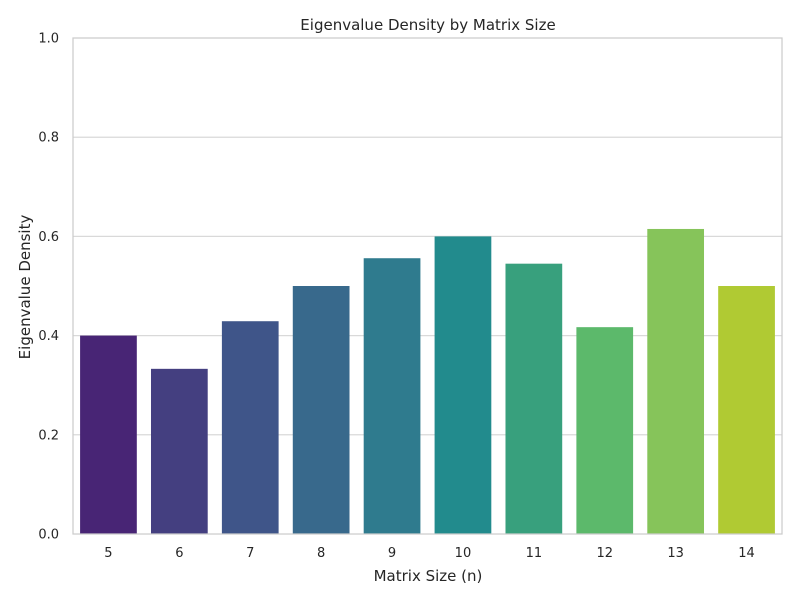 The height and width of the screenshot is (600, 800). Describe the element at coordinates (48, 39) in the screenshot. I see `y-tick-label: 1.0` at that location.